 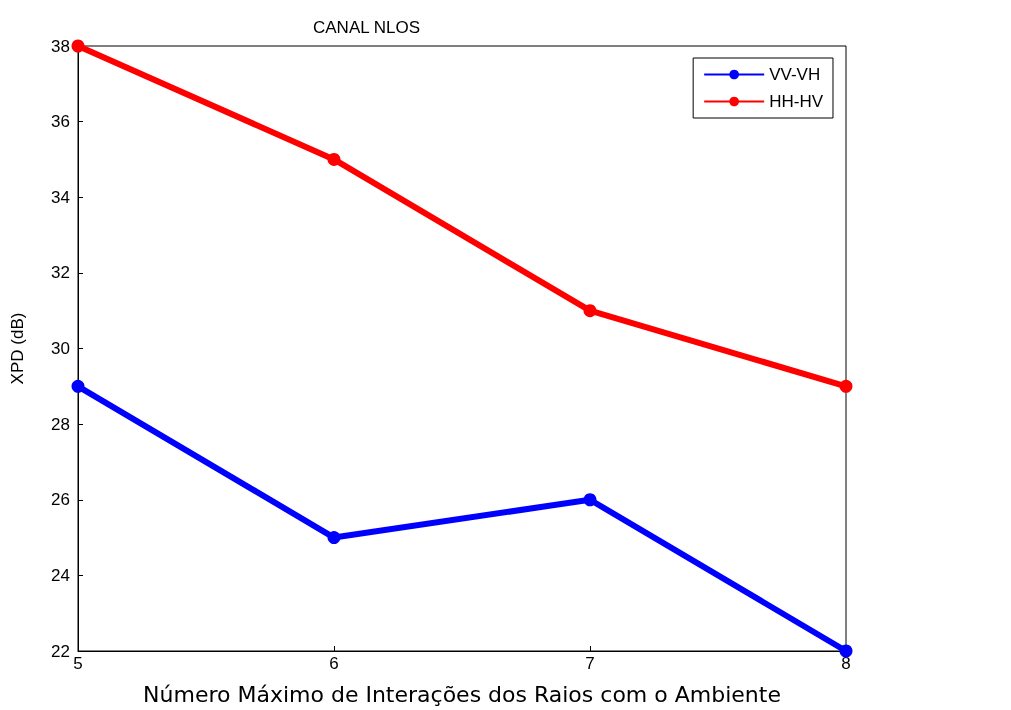 I want to click on x-axis-title: Número Máximo de Interações dos Raios com o Ambiente, so click(x=462, y=694).